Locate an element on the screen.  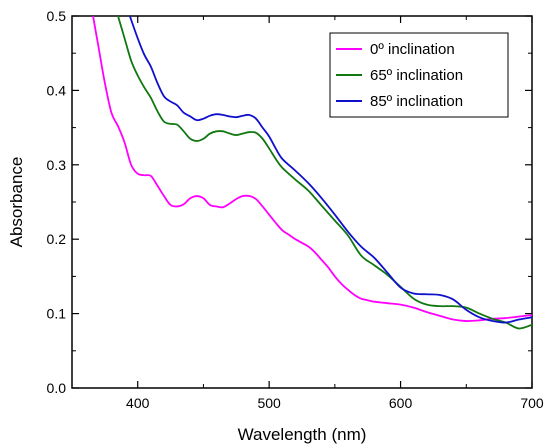
legend-label: 65º inclination is located at coordinates (416, 75).